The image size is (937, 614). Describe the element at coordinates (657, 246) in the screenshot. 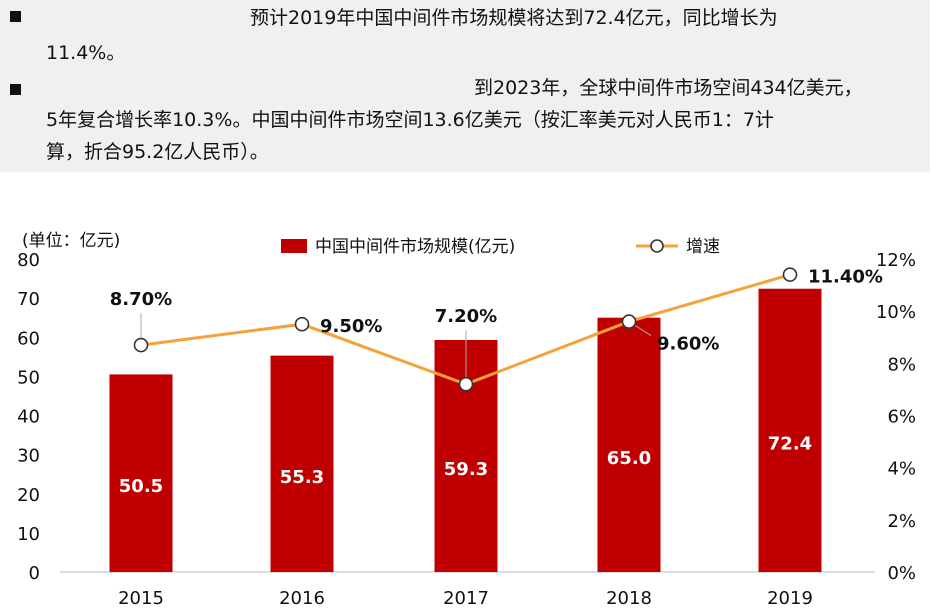

I see `legend-line-marker` at that location.